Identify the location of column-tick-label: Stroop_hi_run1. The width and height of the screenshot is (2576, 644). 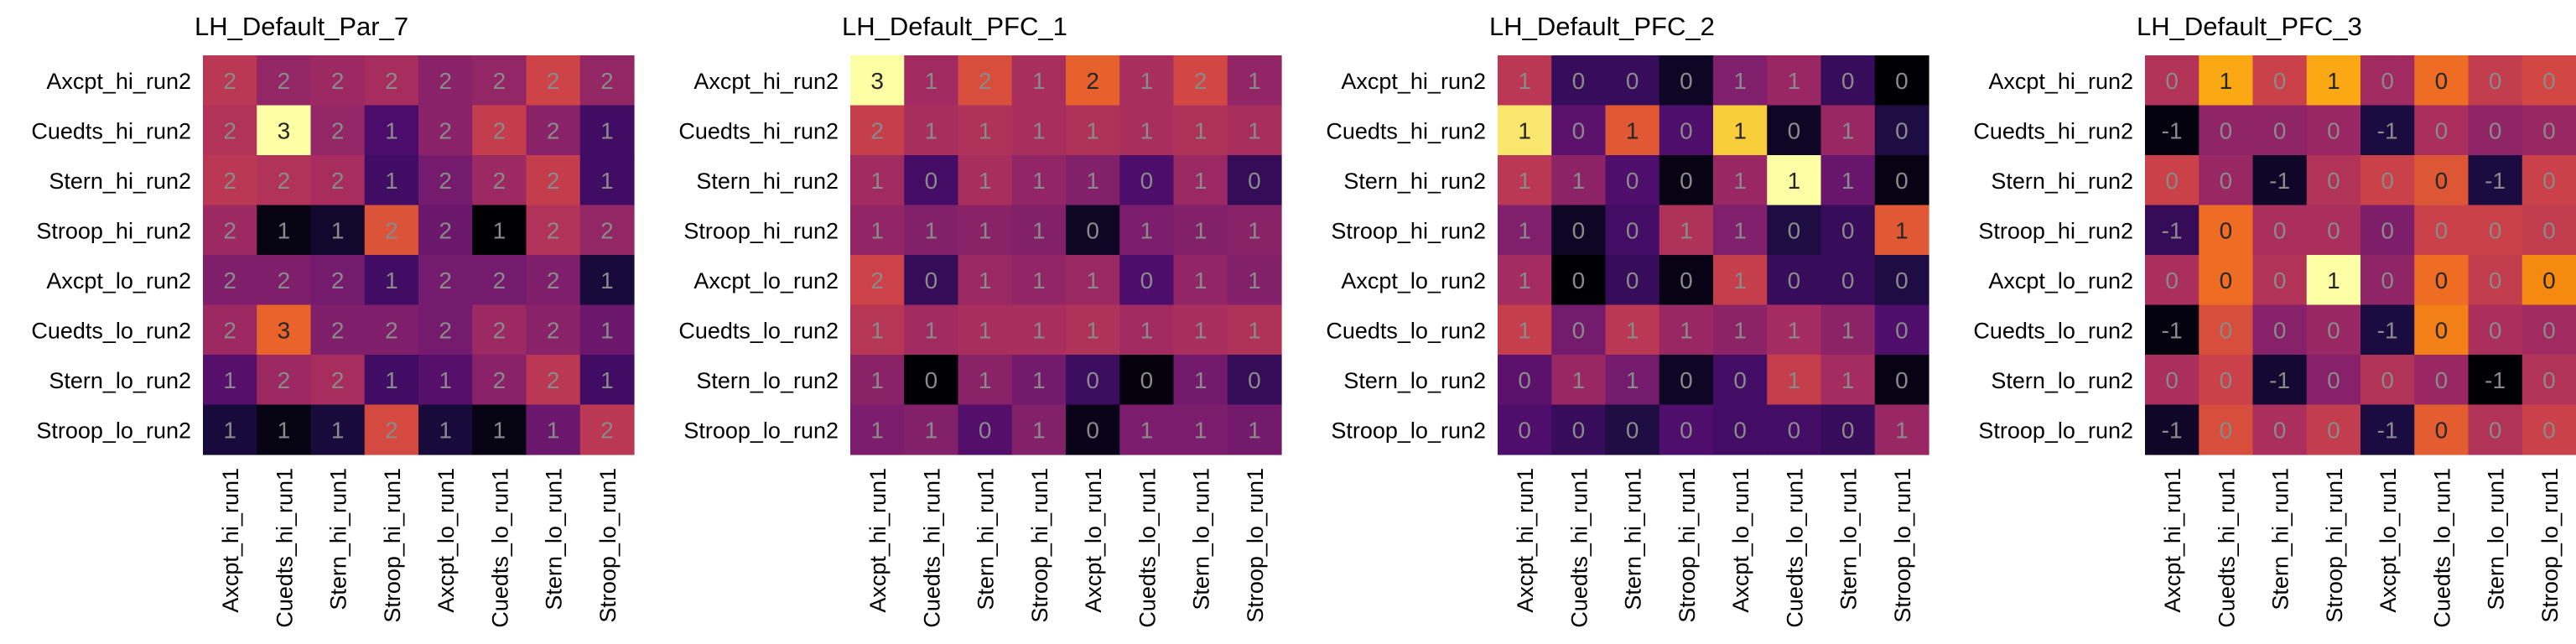
(2334, 545).